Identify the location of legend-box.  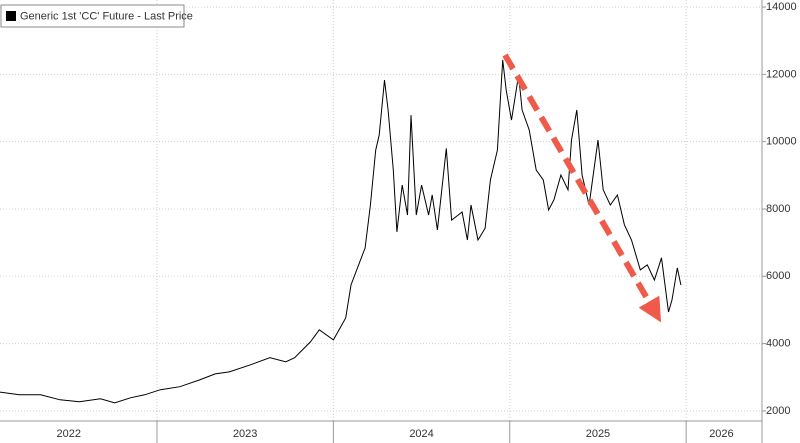
(92, 16).